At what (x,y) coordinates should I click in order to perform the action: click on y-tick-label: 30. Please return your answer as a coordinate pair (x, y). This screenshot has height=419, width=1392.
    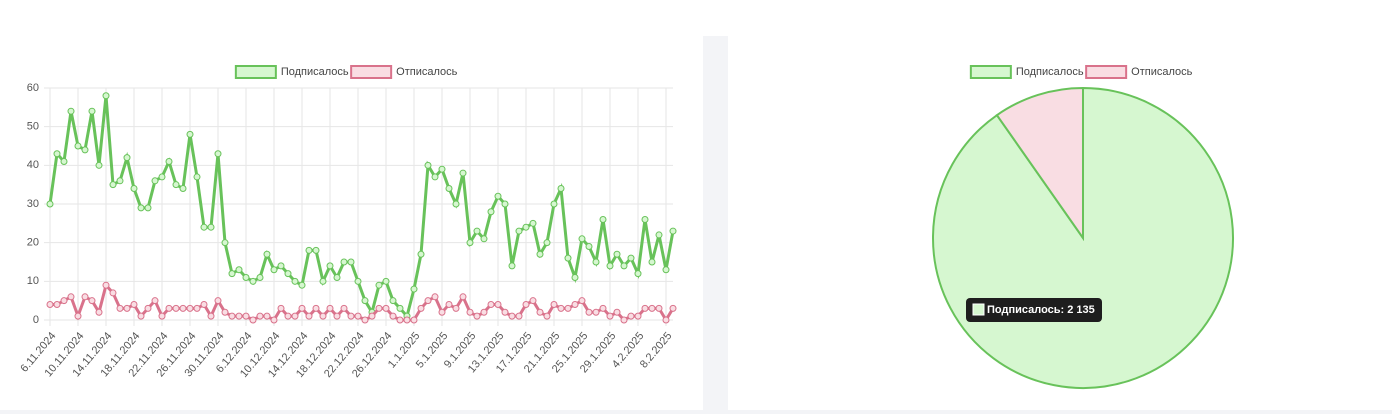
    Looking at the image, I should click on (33, 204).